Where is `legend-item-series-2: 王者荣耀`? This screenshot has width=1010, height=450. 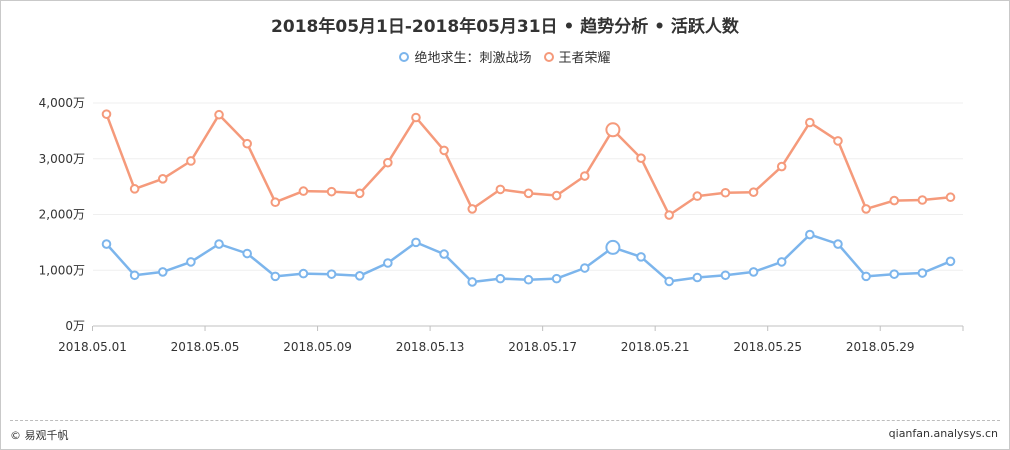
legend-item-series-2: 王者荣耀 is located at coordinates (577, 56).